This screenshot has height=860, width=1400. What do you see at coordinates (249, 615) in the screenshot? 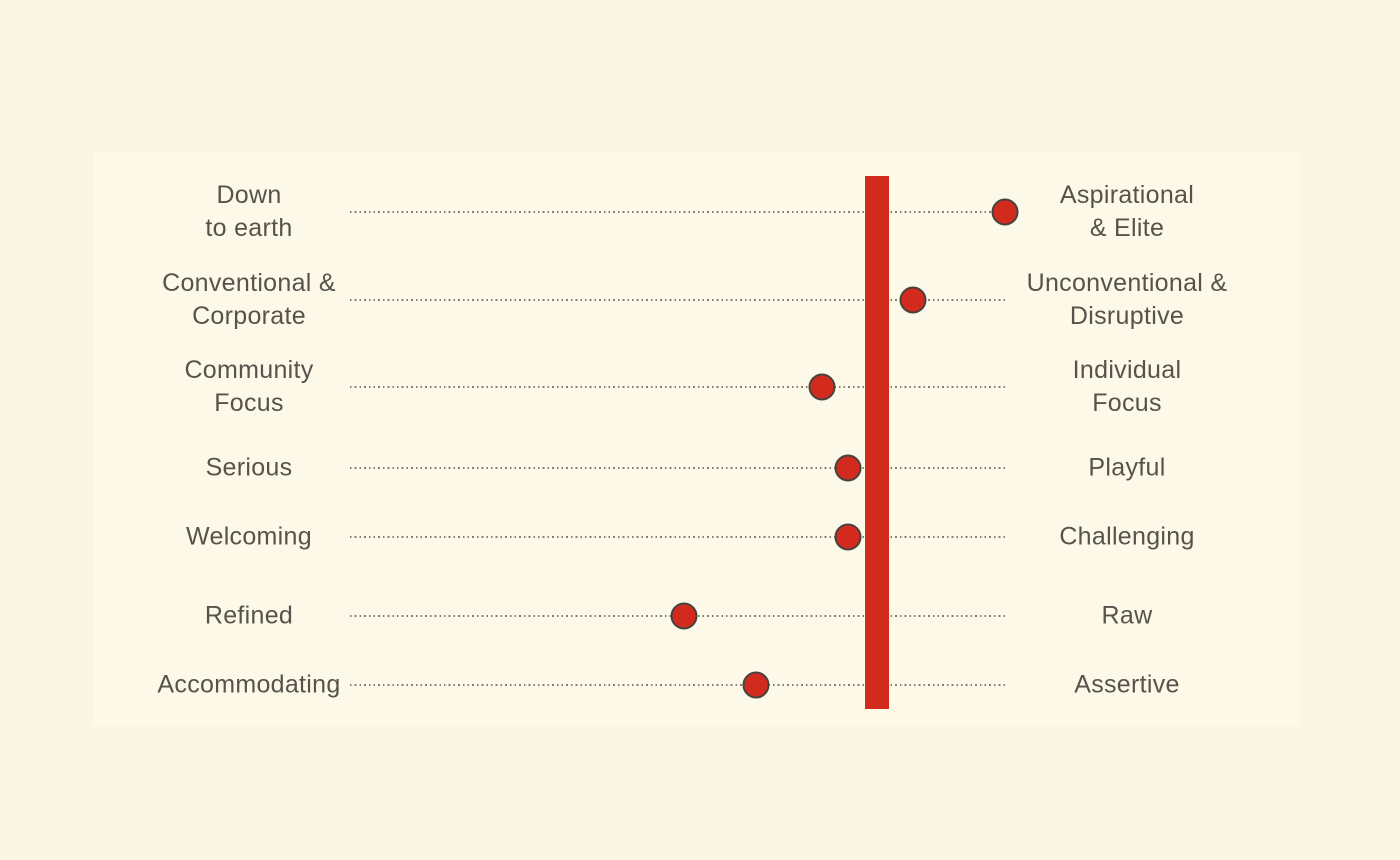
I see `left-pole-label: Refined` at bounding box center [249, 615].